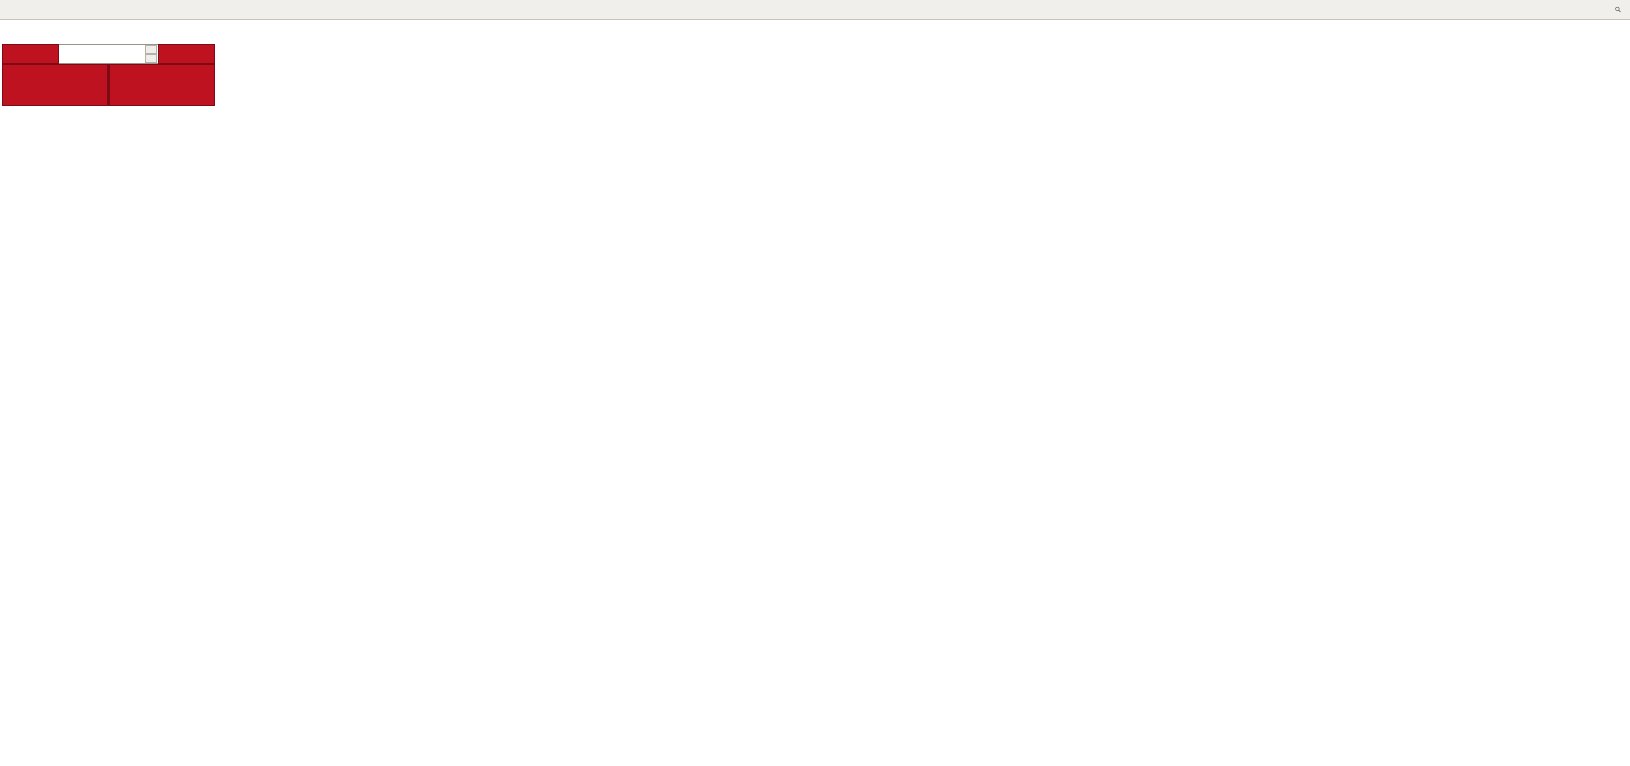 The image size is (1630, 766). What do you see at coordinates (108, 54) in the screenshot?
I see `volume-input` at bounding box center [108, 54].